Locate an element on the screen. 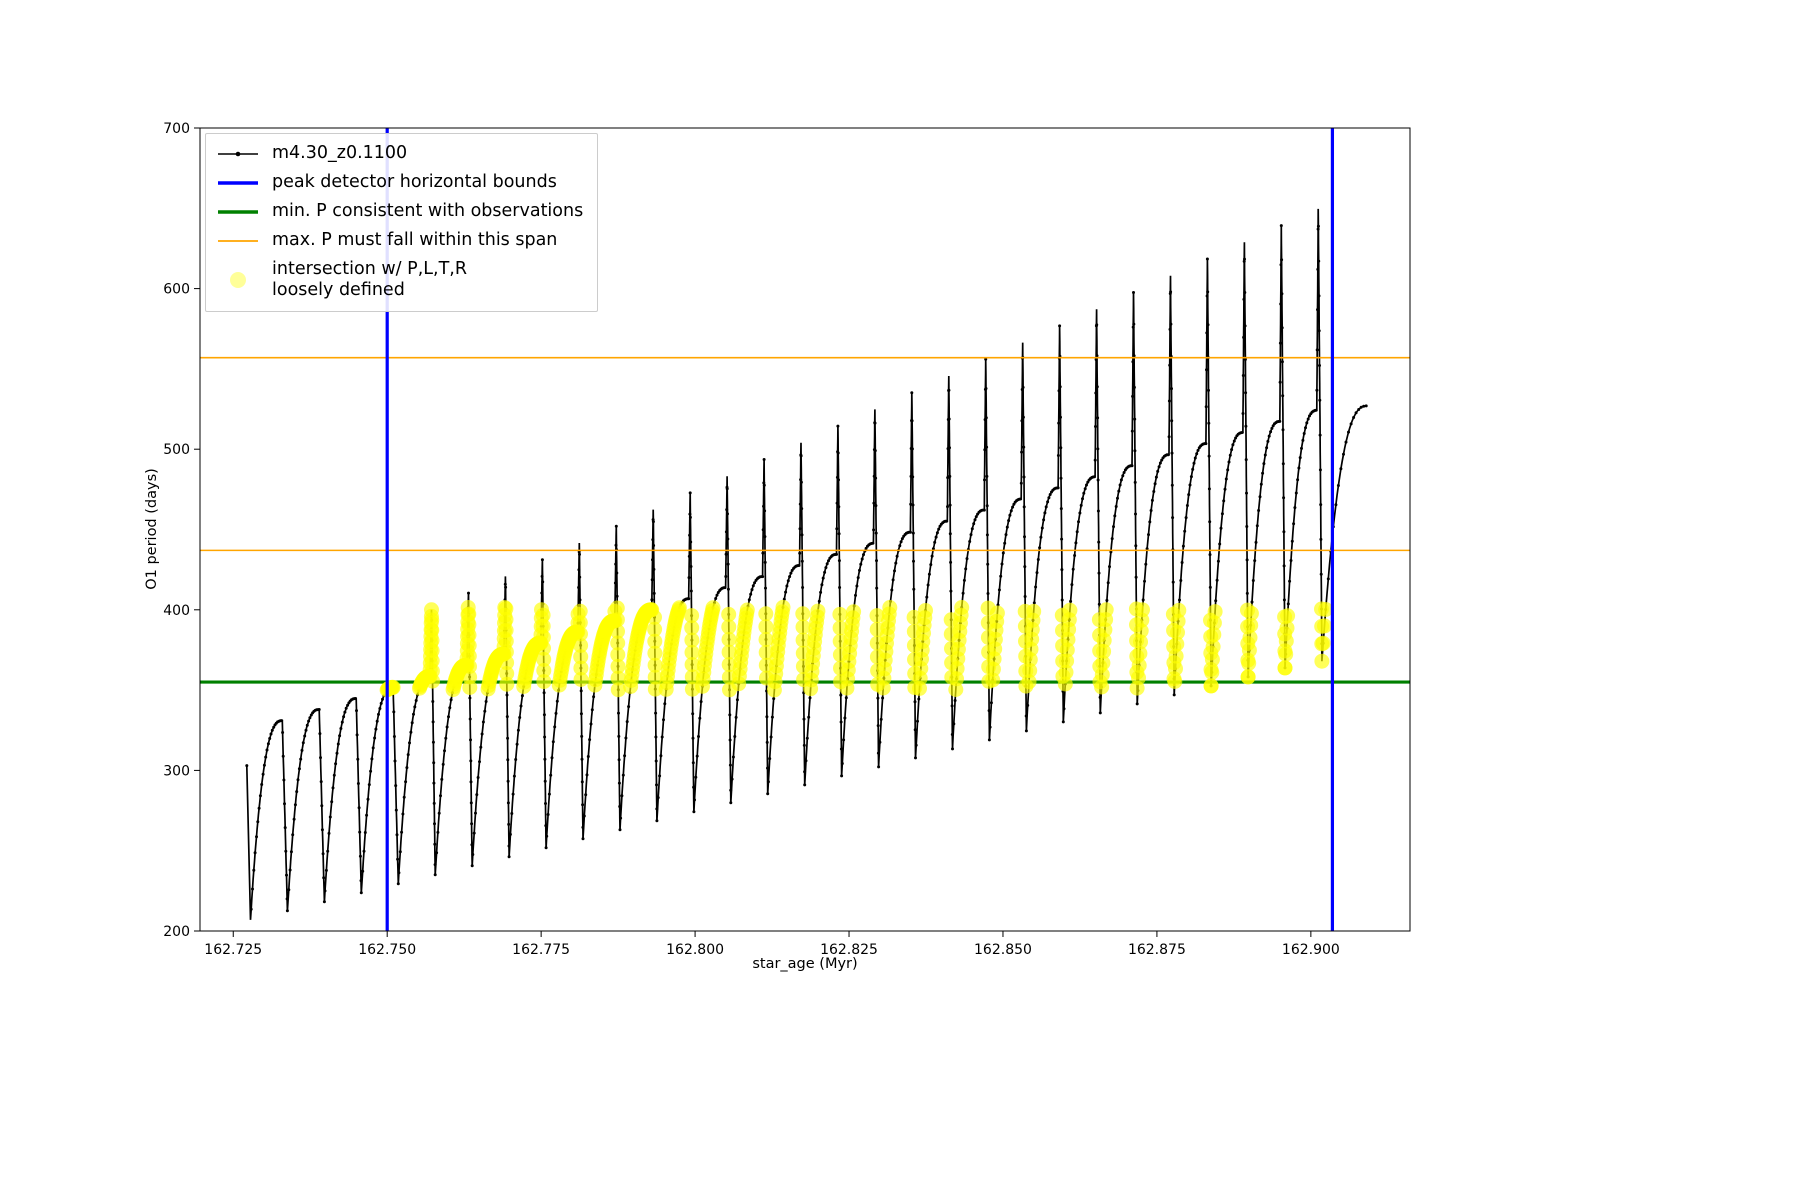  legend-item-intersection: intersection w/ P,L,T,R loosely defined is located at coordinates (399, 281).